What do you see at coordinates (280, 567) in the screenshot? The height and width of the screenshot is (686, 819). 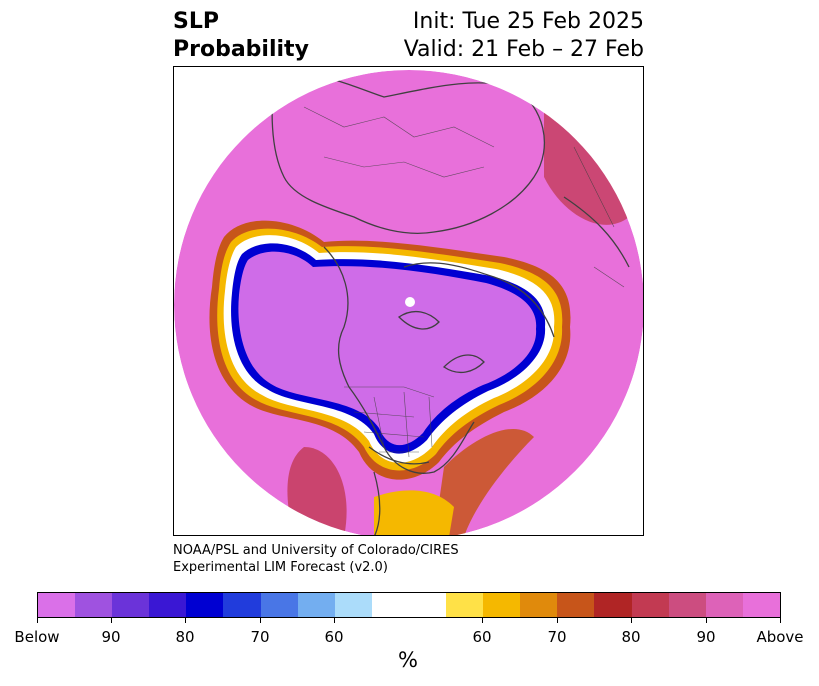 I see `credit-line-2: Experimental LIM Forecast (v2.0)` at bounding box center [280, 567].